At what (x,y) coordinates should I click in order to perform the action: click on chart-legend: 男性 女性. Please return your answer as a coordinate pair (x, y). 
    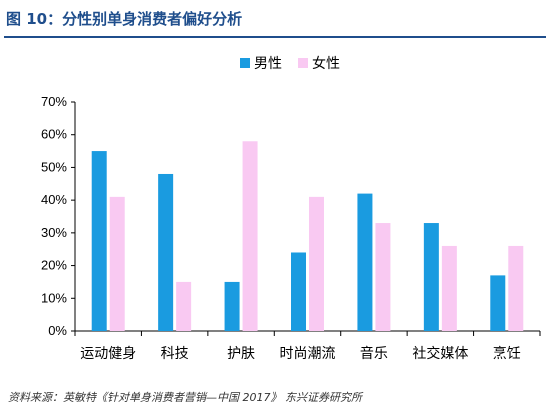
    Looking at the image, I should click on (290, 63).